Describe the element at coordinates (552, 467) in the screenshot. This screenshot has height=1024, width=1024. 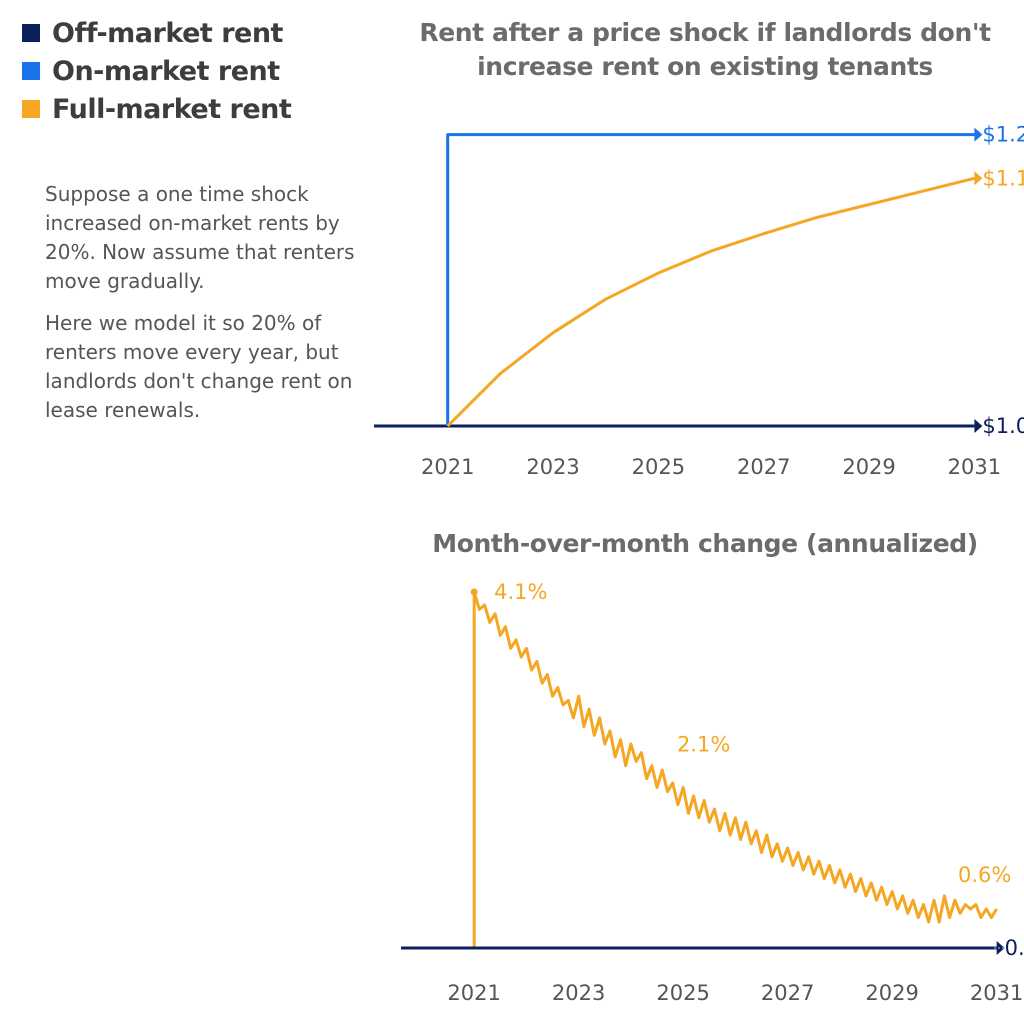
I see `top-x-tick-label: 2023` at that location.